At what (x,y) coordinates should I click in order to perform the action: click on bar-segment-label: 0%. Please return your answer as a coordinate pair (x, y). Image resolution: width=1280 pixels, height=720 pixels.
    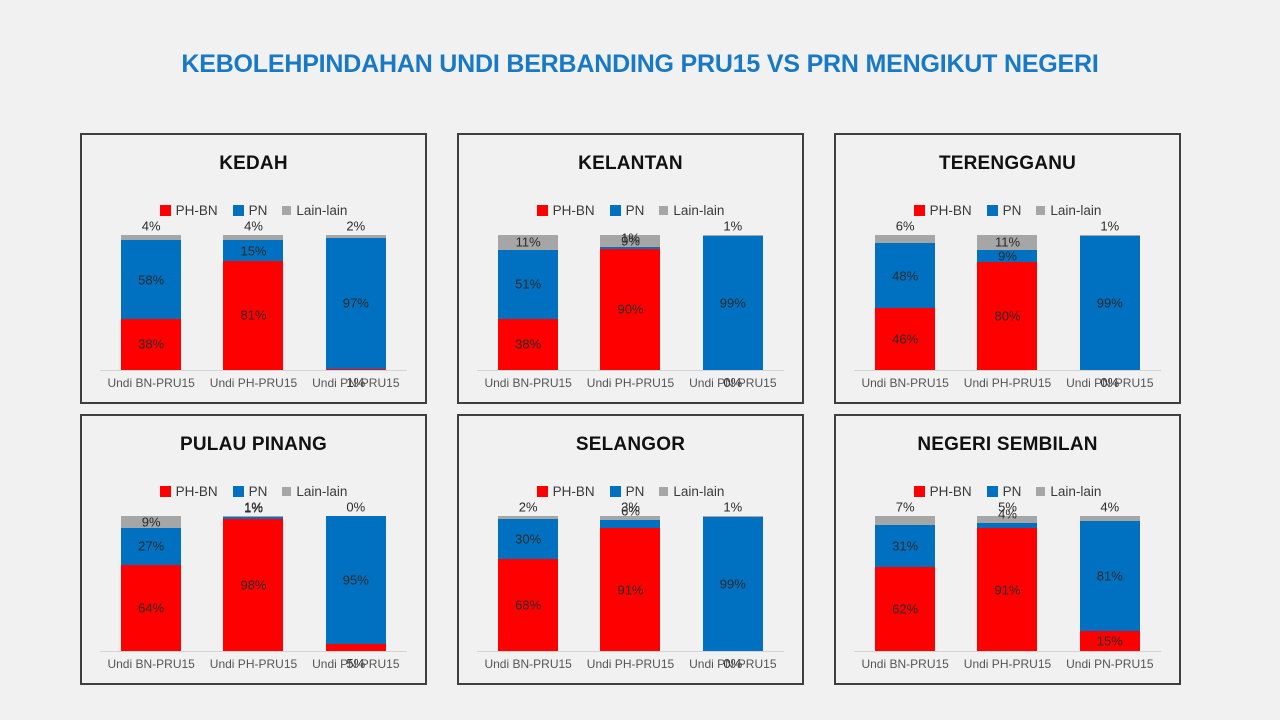
    Looking at the image, I should click on (356, 507).